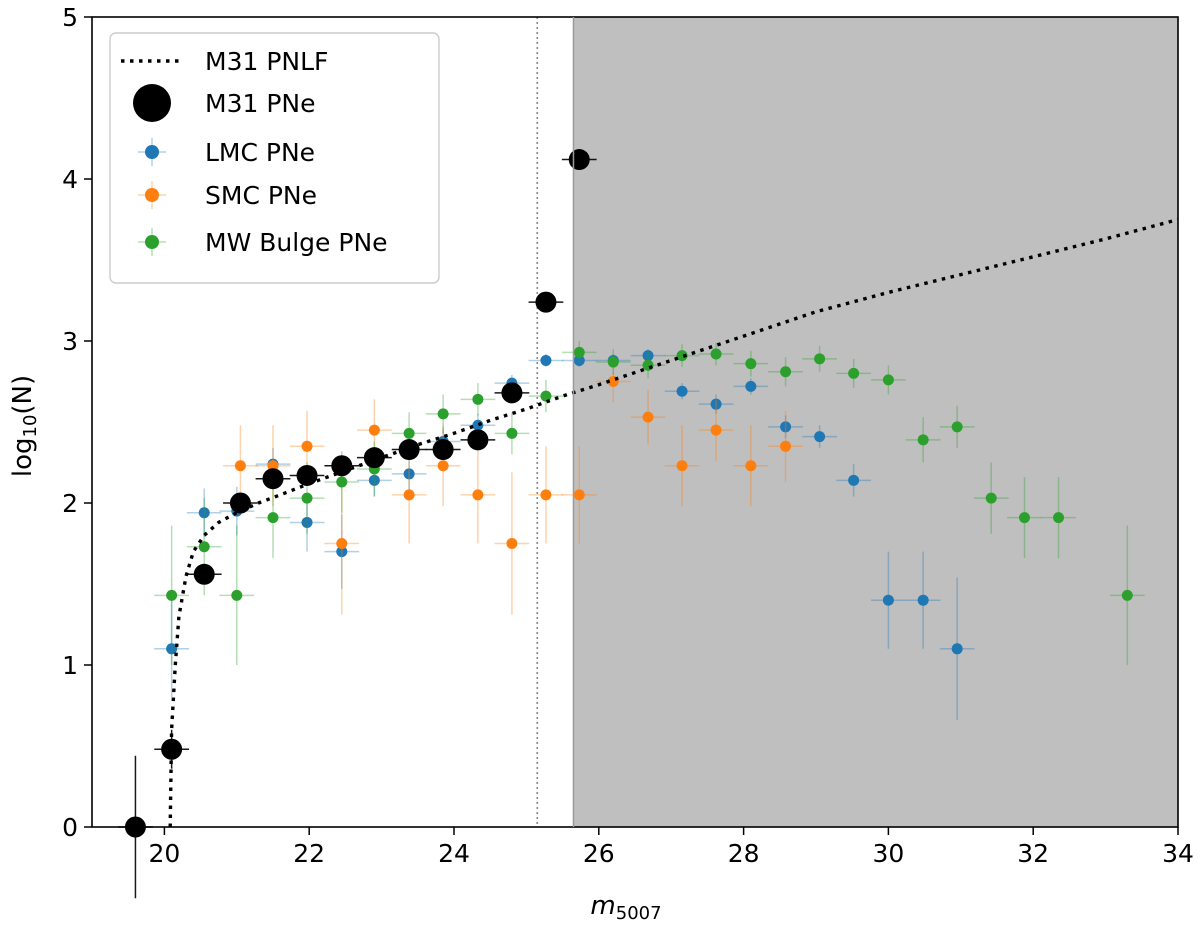 This screenshot has height=929, width=1200. I want to click on legend-lmc-label: LMC PNe, so click(260, 152).